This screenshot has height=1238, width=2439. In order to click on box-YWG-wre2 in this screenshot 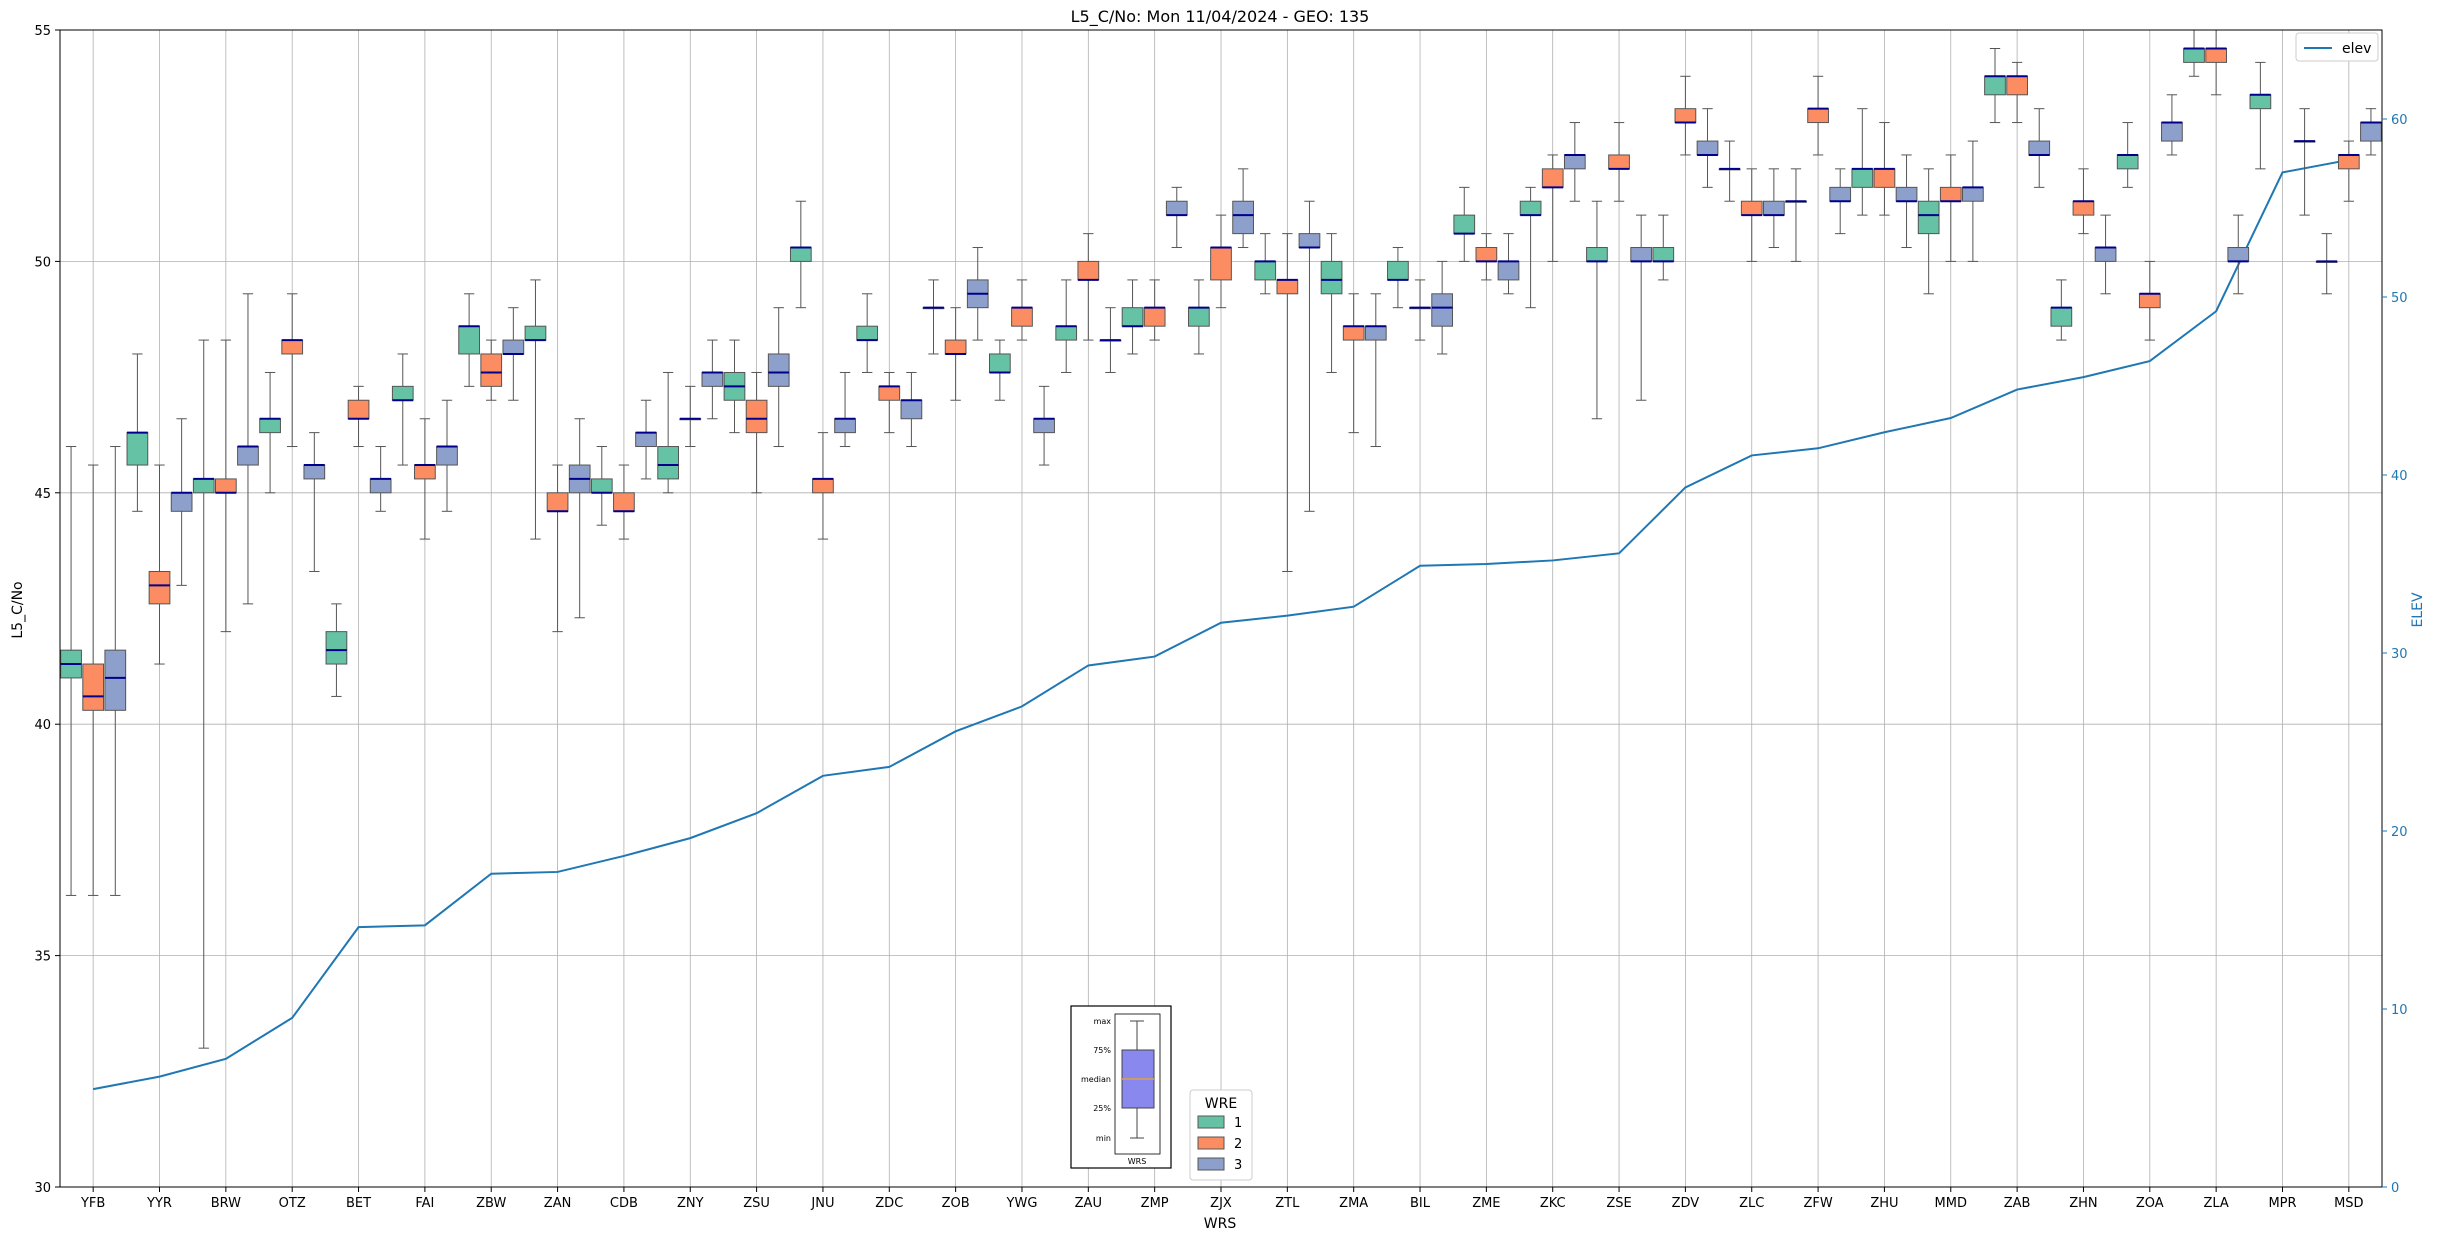, I will do `click(1022, 310)`.